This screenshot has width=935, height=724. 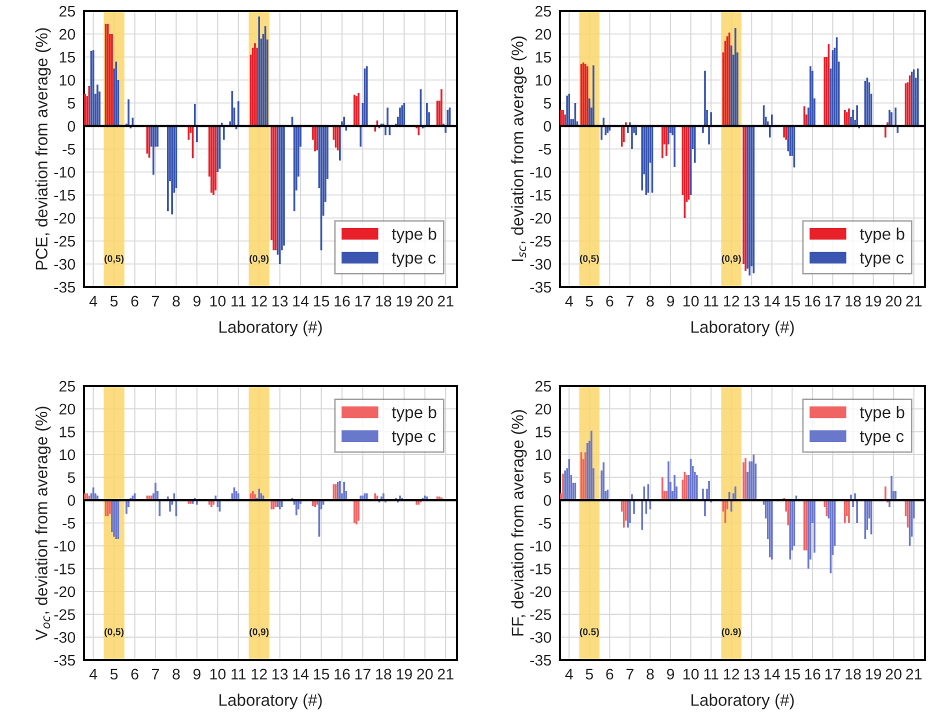 What do you see at coordinates (43, 149) in the screenshot?
I see `y-axis-title: PCE, deviation from average (%)` at bounding box center [43, 149].